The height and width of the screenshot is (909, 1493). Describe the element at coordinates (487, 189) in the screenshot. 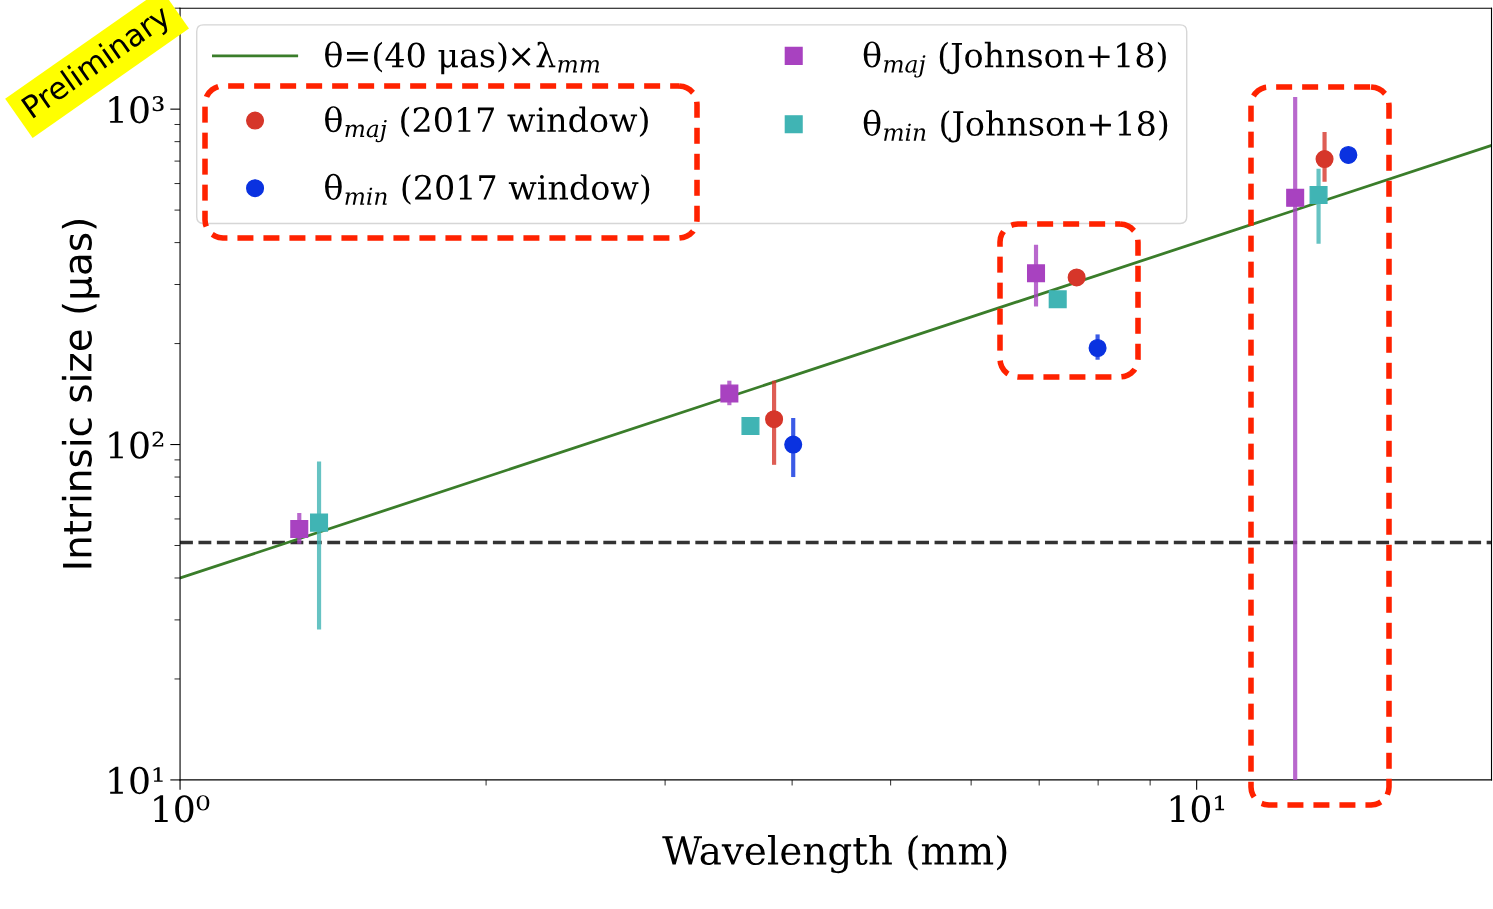

I see `legend-label: θ$_{min}$ (2017 window)` at that location.